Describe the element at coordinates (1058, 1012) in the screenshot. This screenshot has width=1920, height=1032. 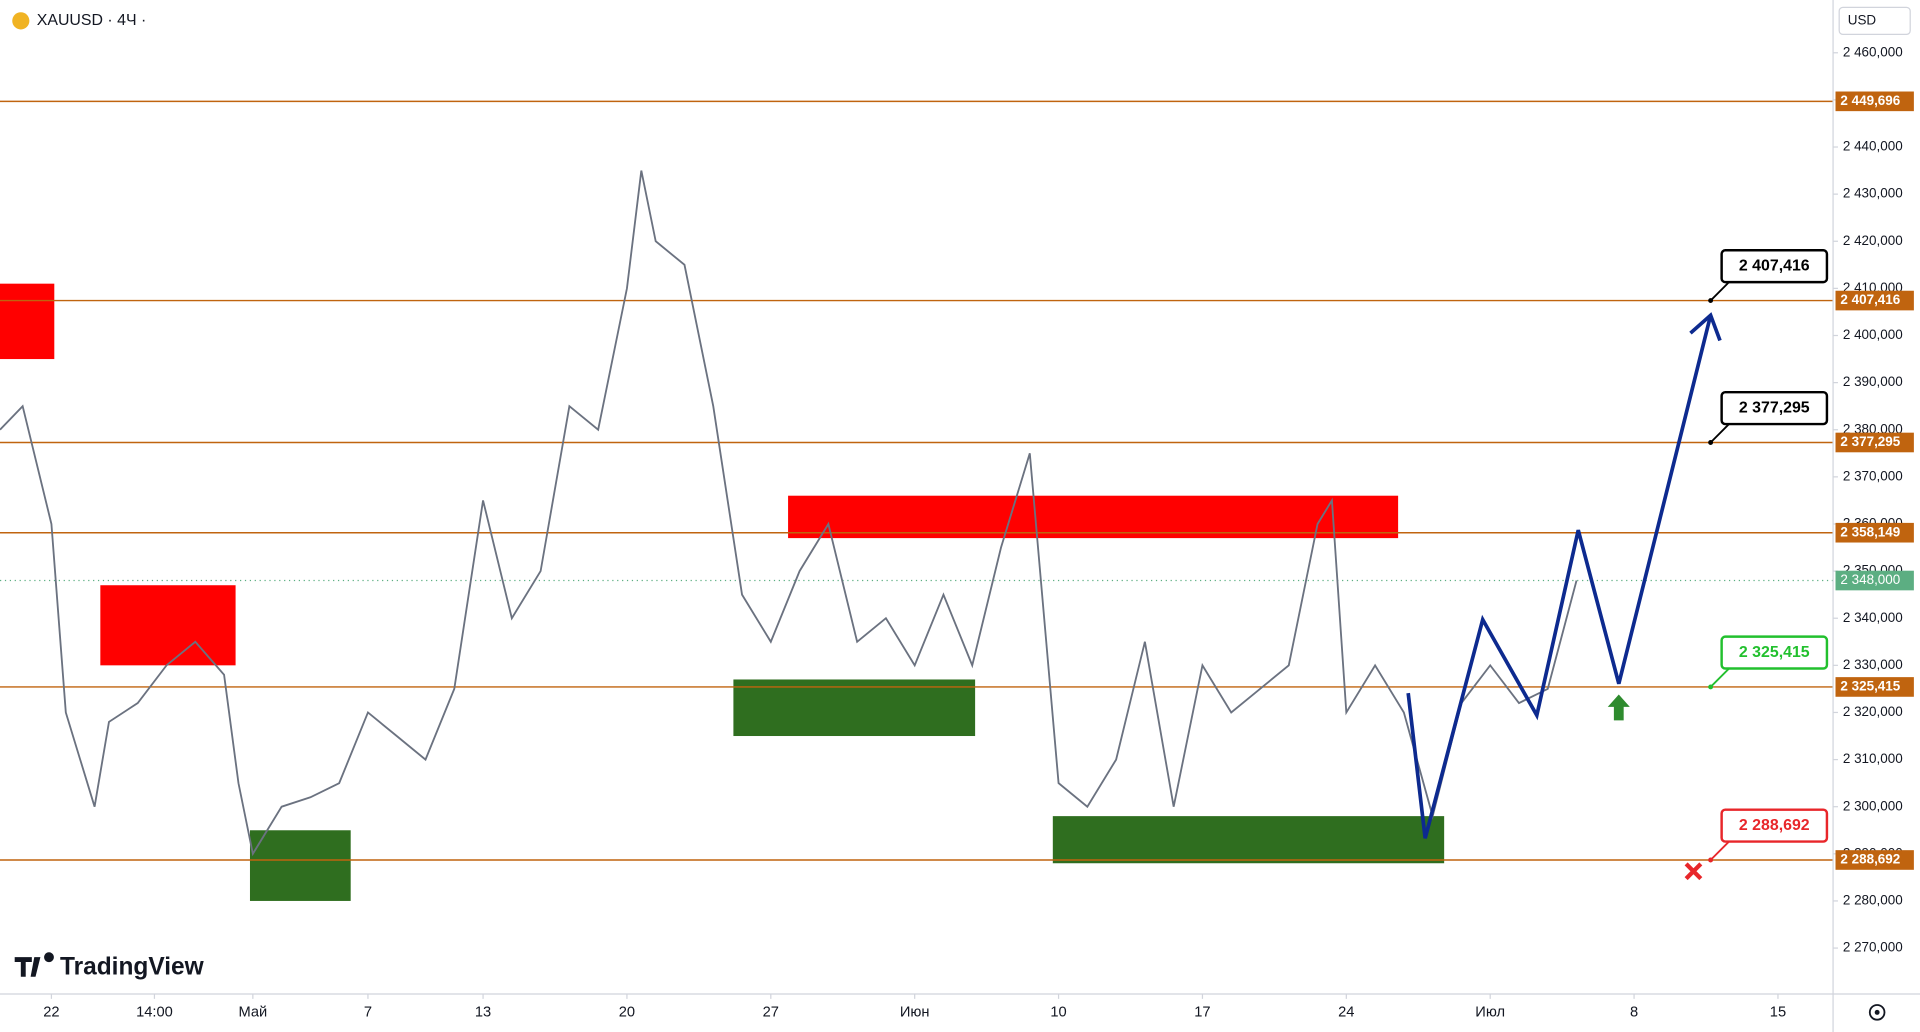
I see `x-tick-label: 10` at that location.